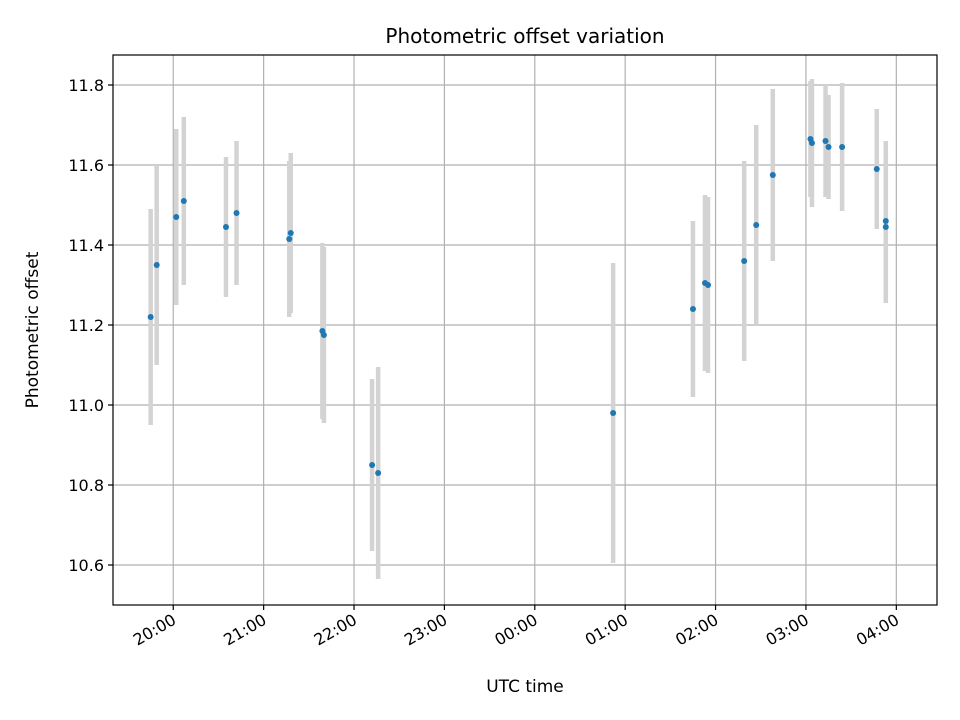 The image size is (960, 720). What do you see at coordinates (33, 329) in the screenshot?
I see `y-axis-label: Photometric offset` at bounding box center [33, 329].